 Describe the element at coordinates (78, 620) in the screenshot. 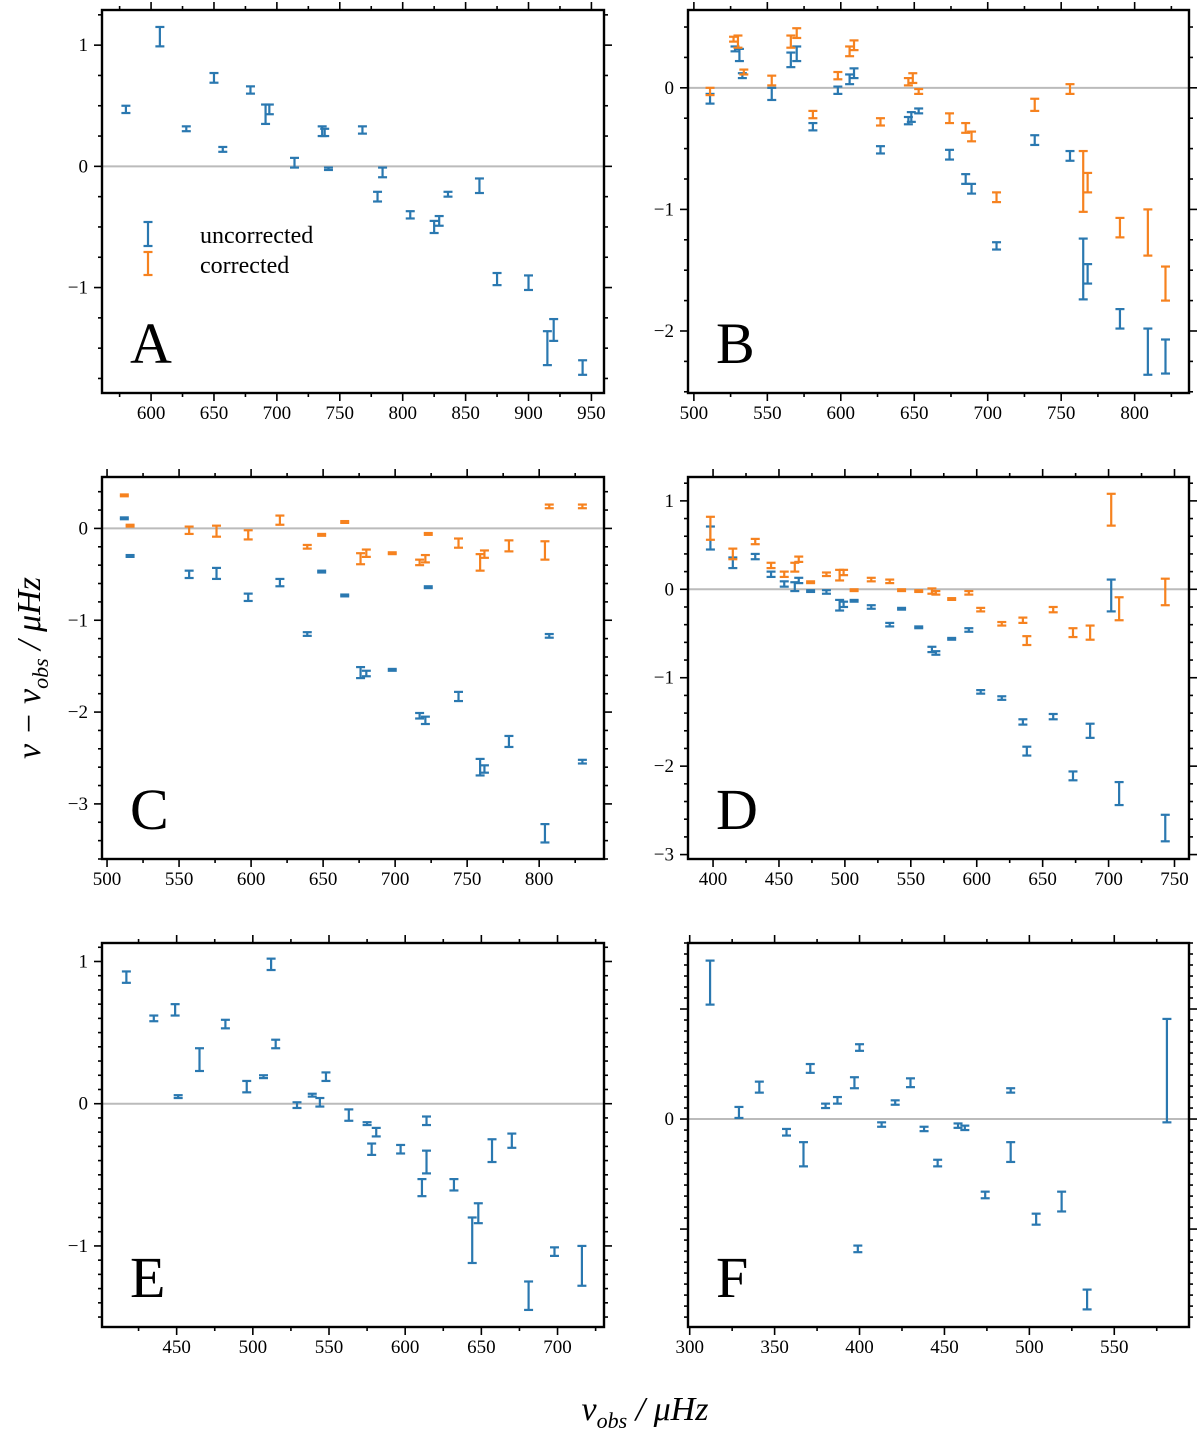

I see `y-tick-label: −1` at that location.